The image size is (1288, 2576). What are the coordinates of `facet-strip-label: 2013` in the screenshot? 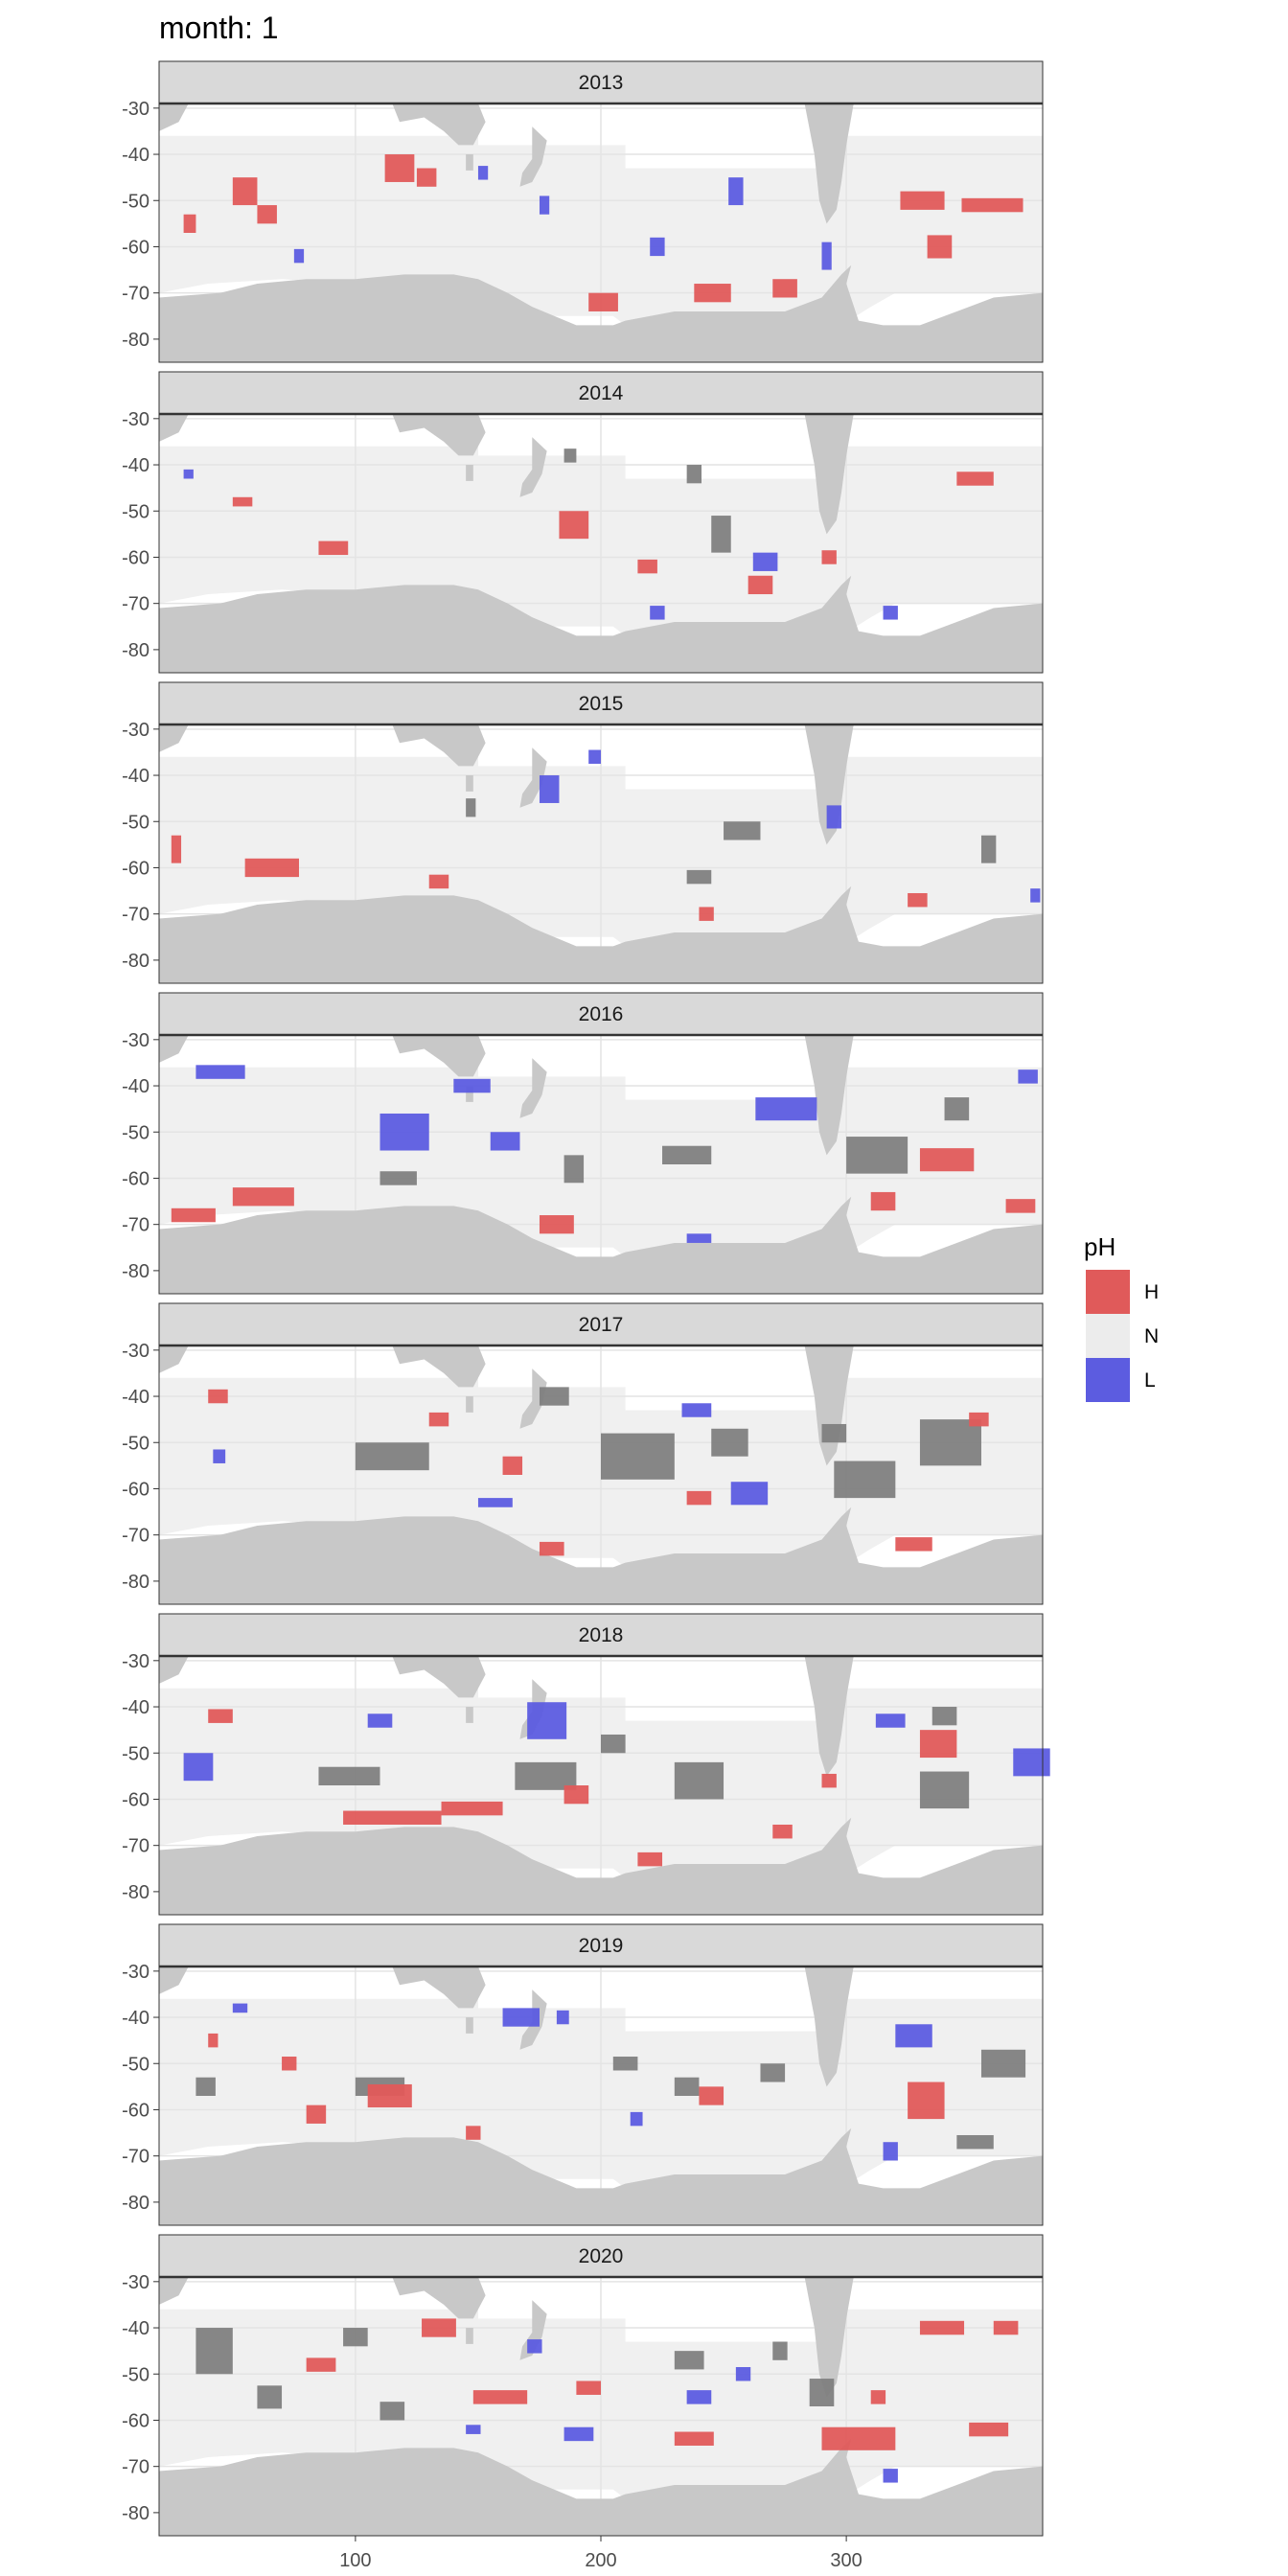 It's located at (601, 83).